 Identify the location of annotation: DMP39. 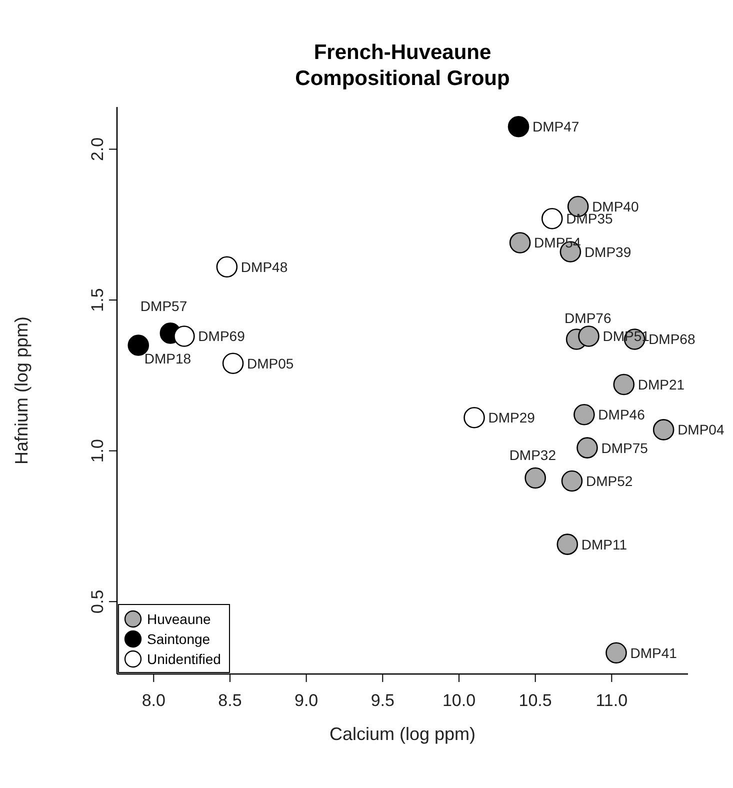
(608, 252).